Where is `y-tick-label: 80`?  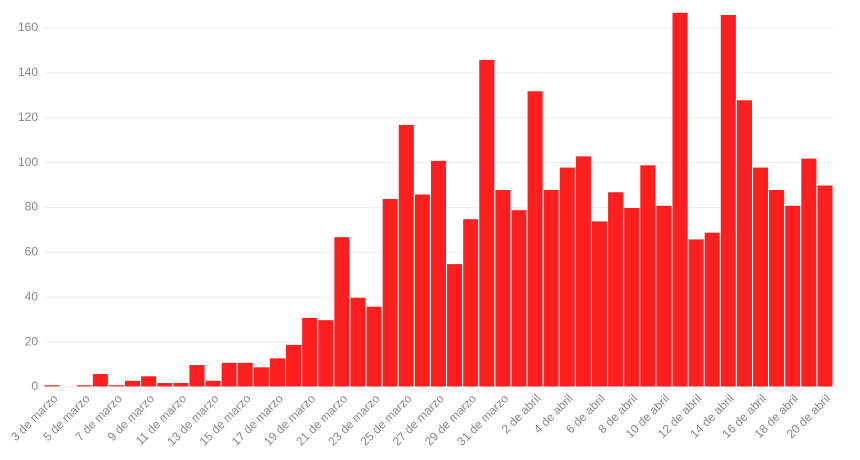 y-tick-label: 80 is located at coordinates (32, 207).